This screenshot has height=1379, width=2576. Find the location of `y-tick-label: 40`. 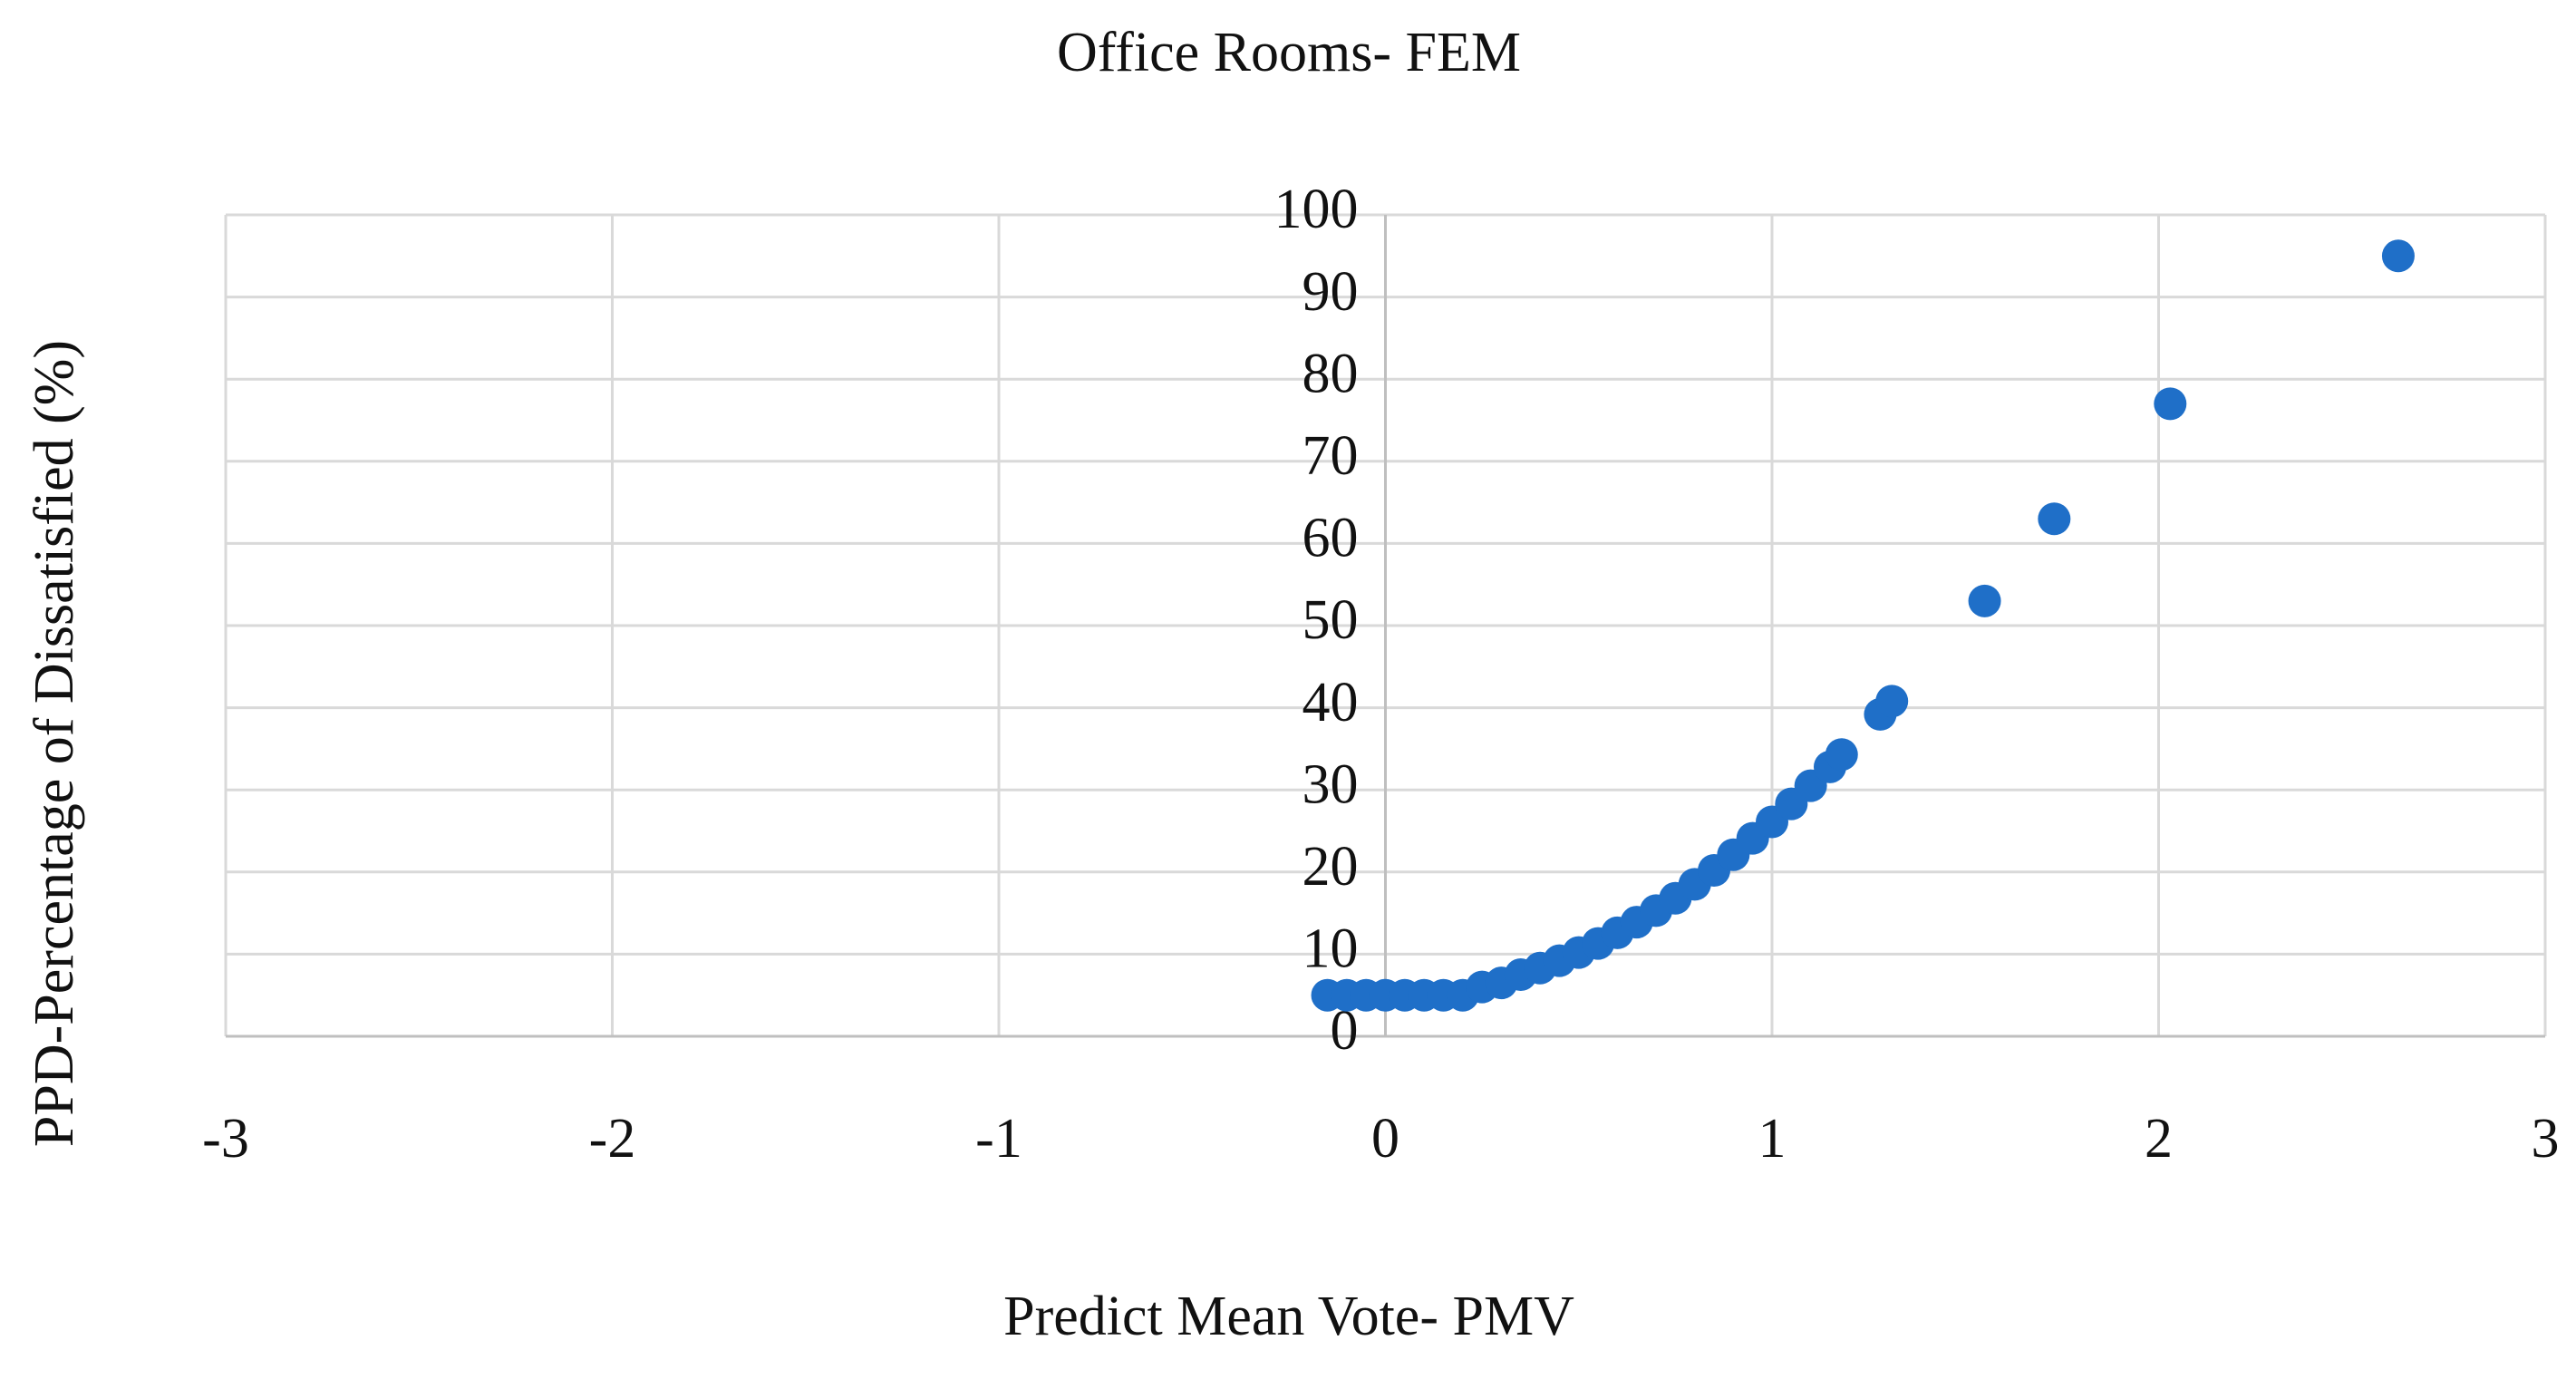

y-tick-label: 40 is located at coordinates (1331, 702).